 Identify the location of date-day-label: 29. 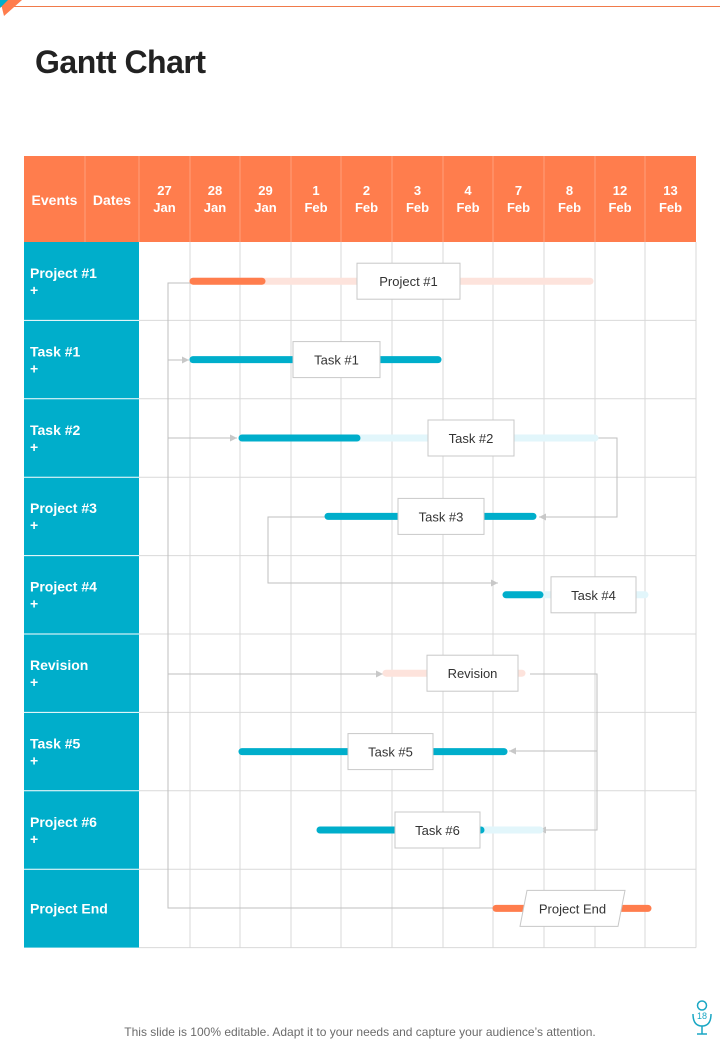
(265, 190).